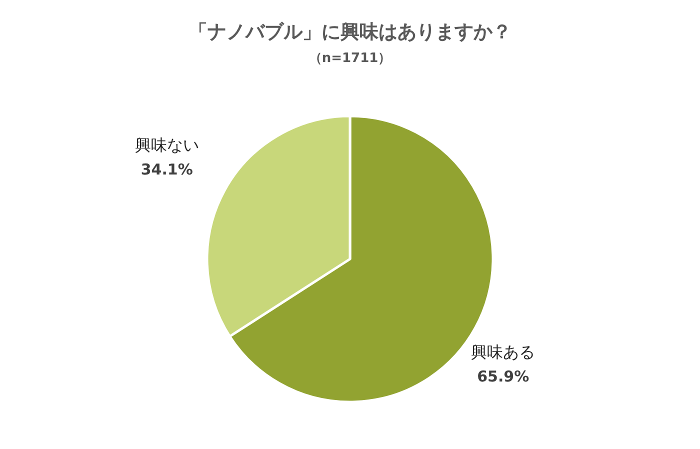  I want to click on chart-subtitle: （n=1711）, so click(350, 58).